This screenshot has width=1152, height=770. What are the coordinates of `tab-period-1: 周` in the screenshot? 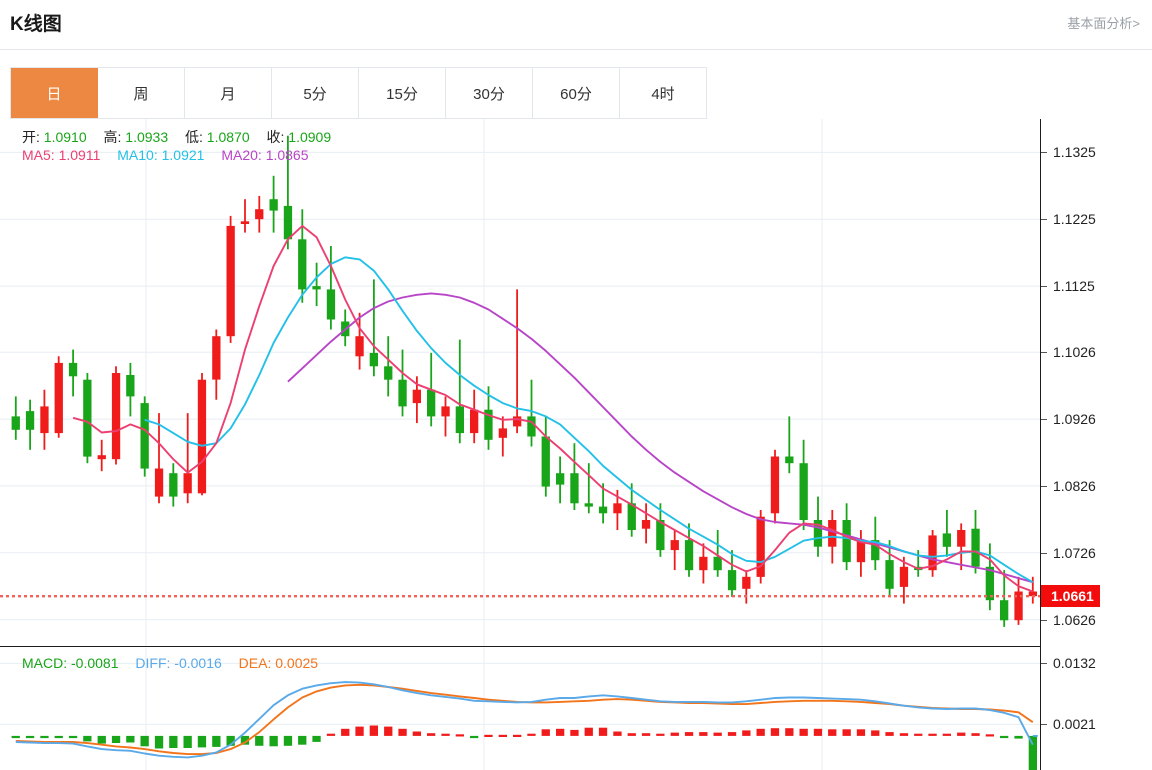 It's located at (141, 93).